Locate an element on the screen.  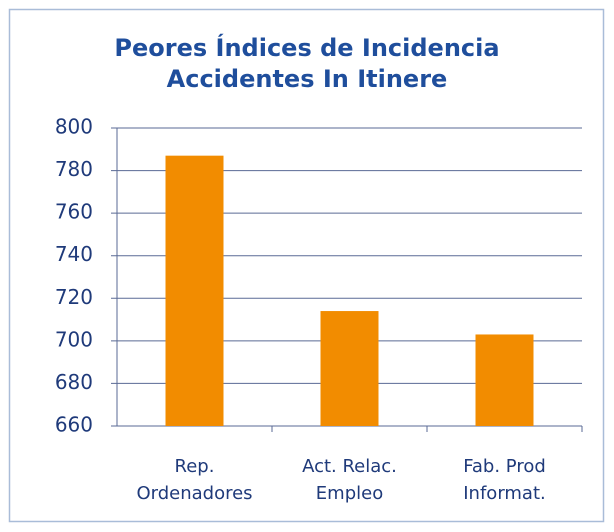
y-tick-label: 680 is located at coordinates (74, 382).